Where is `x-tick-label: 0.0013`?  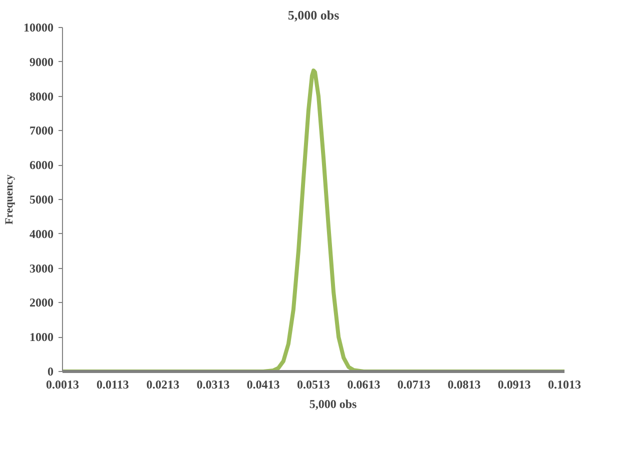
x-tick-label: 0.0013 is located at coordinates (62, 385).